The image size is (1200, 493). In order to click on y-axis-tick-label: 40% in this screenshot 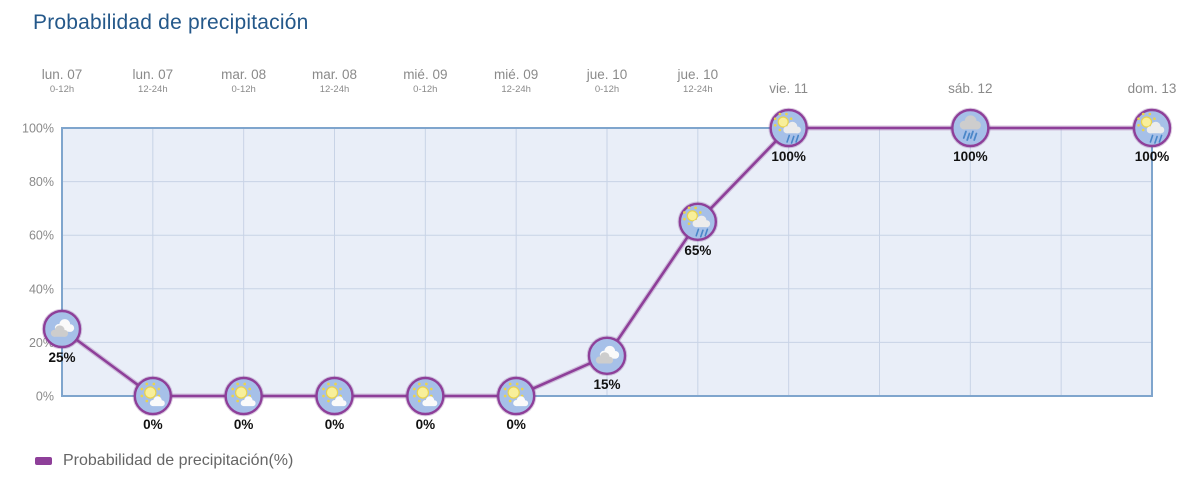, I will do `click(41, 289)`.